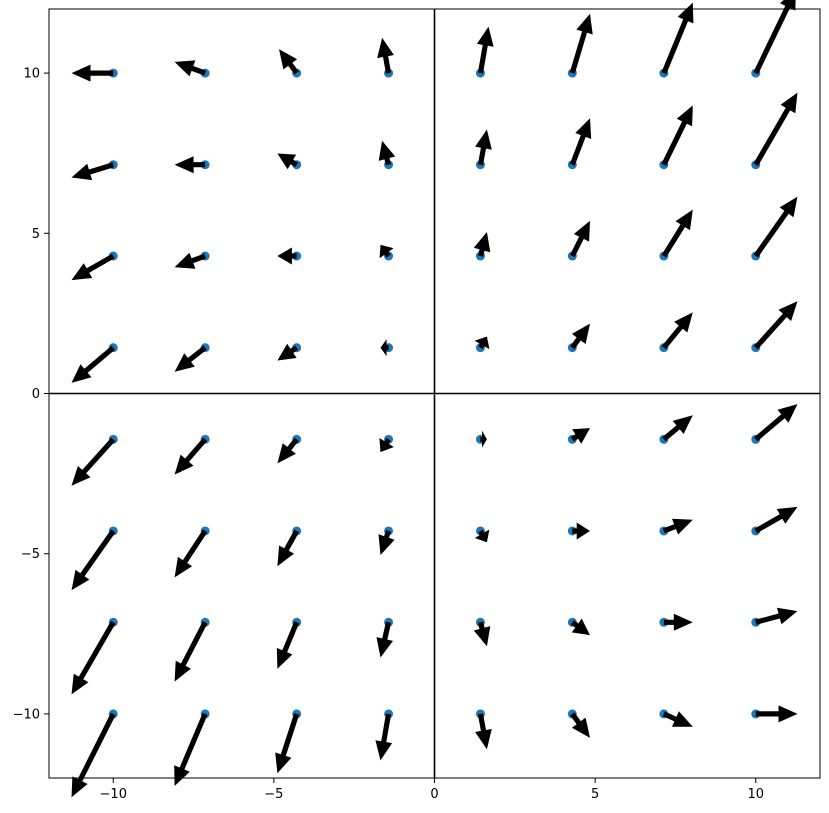  Describe the element at coordinates (113, 794) in the screenshot. I see `x-tick-label: −10` at that location.